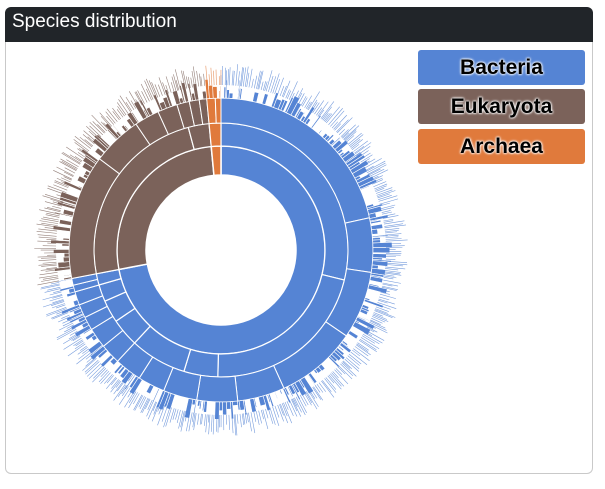 This screenshot has height=489, width=605. Describe the element at coordinates (501, 67) in the screenshot. I see `legend-item-bacteria: Bacteria` at that location.